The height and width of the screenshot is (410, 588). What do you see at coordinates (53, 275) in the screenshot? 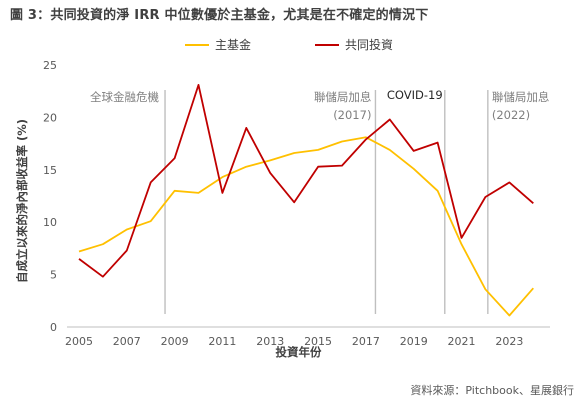
I see `y-tick-label: 5` at bounding box center [53, 275].